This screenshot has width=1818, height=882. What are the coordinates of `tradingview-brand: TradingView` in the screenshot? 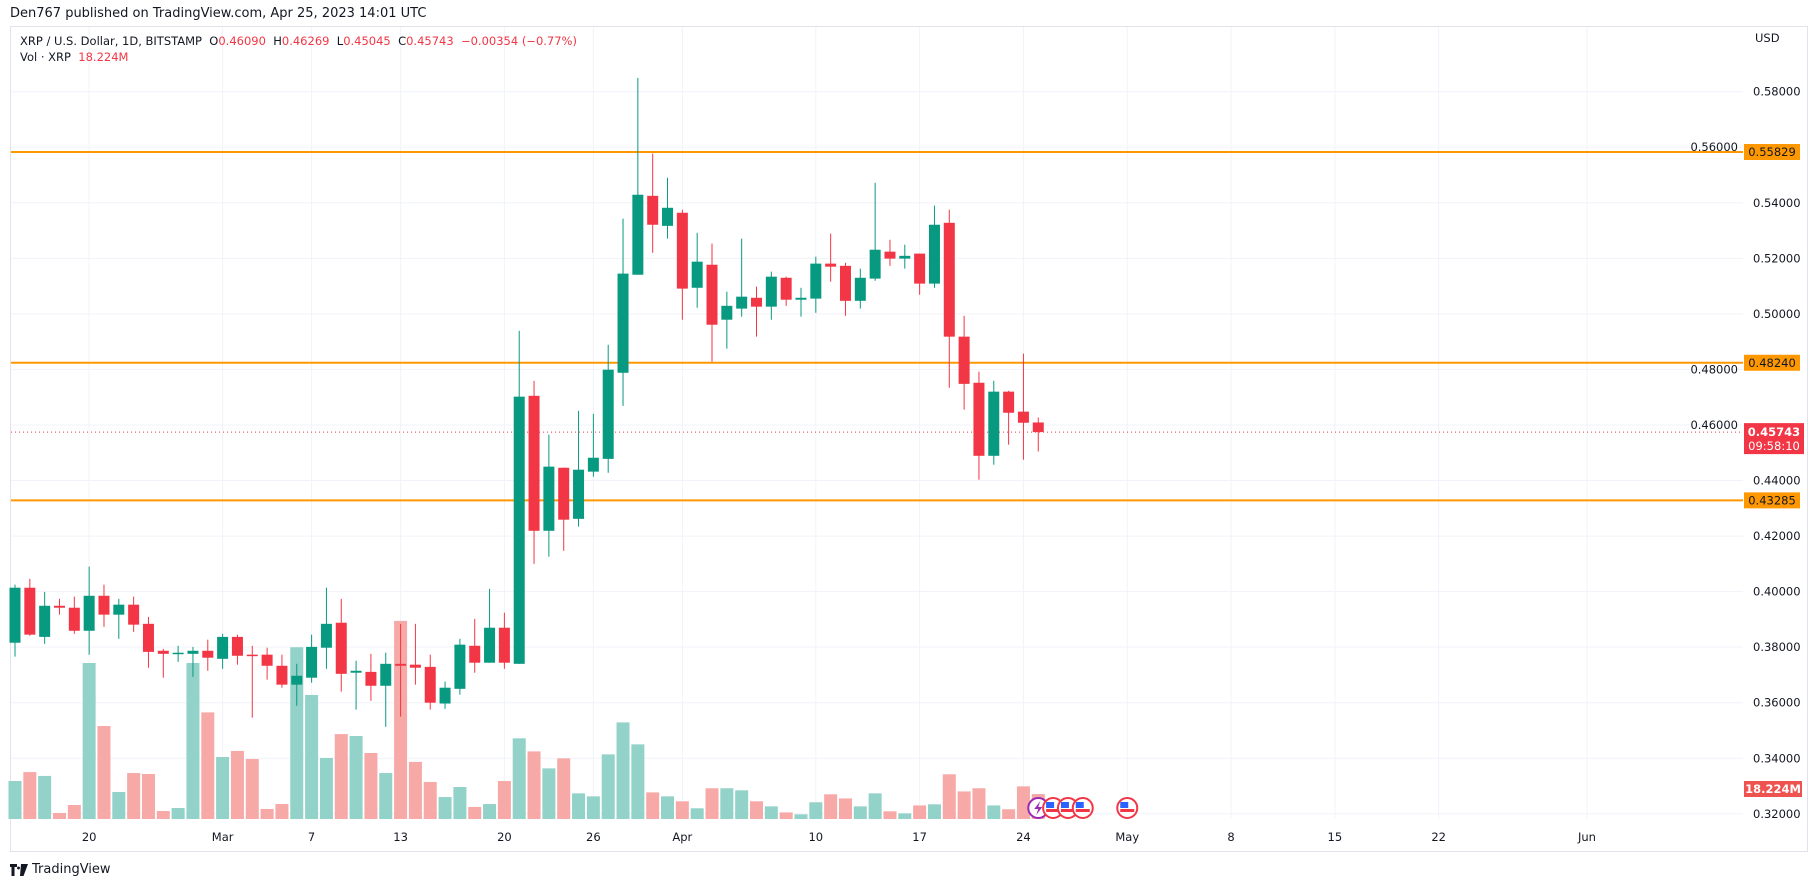 It's located at (60, 869).